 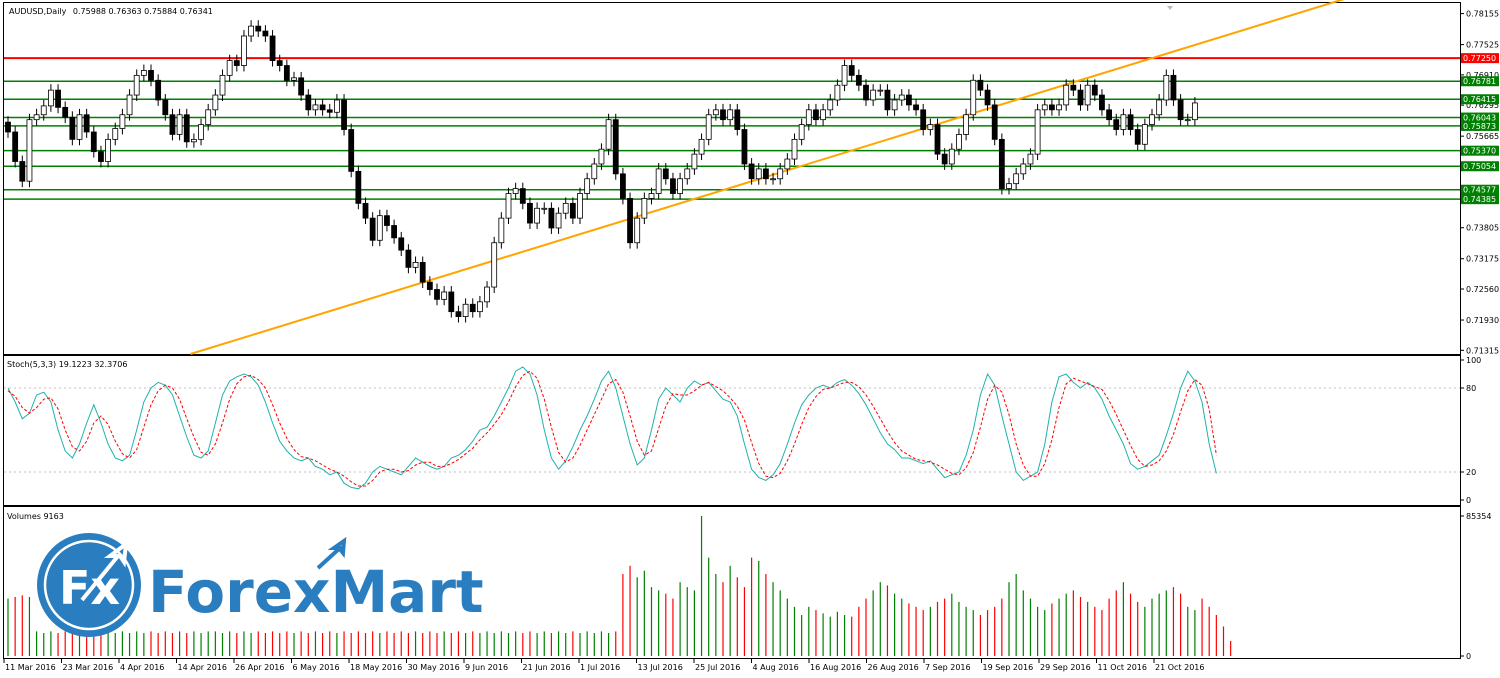 I want to click on price-tick-label: 0.71315, so click(x=1482, y=350).